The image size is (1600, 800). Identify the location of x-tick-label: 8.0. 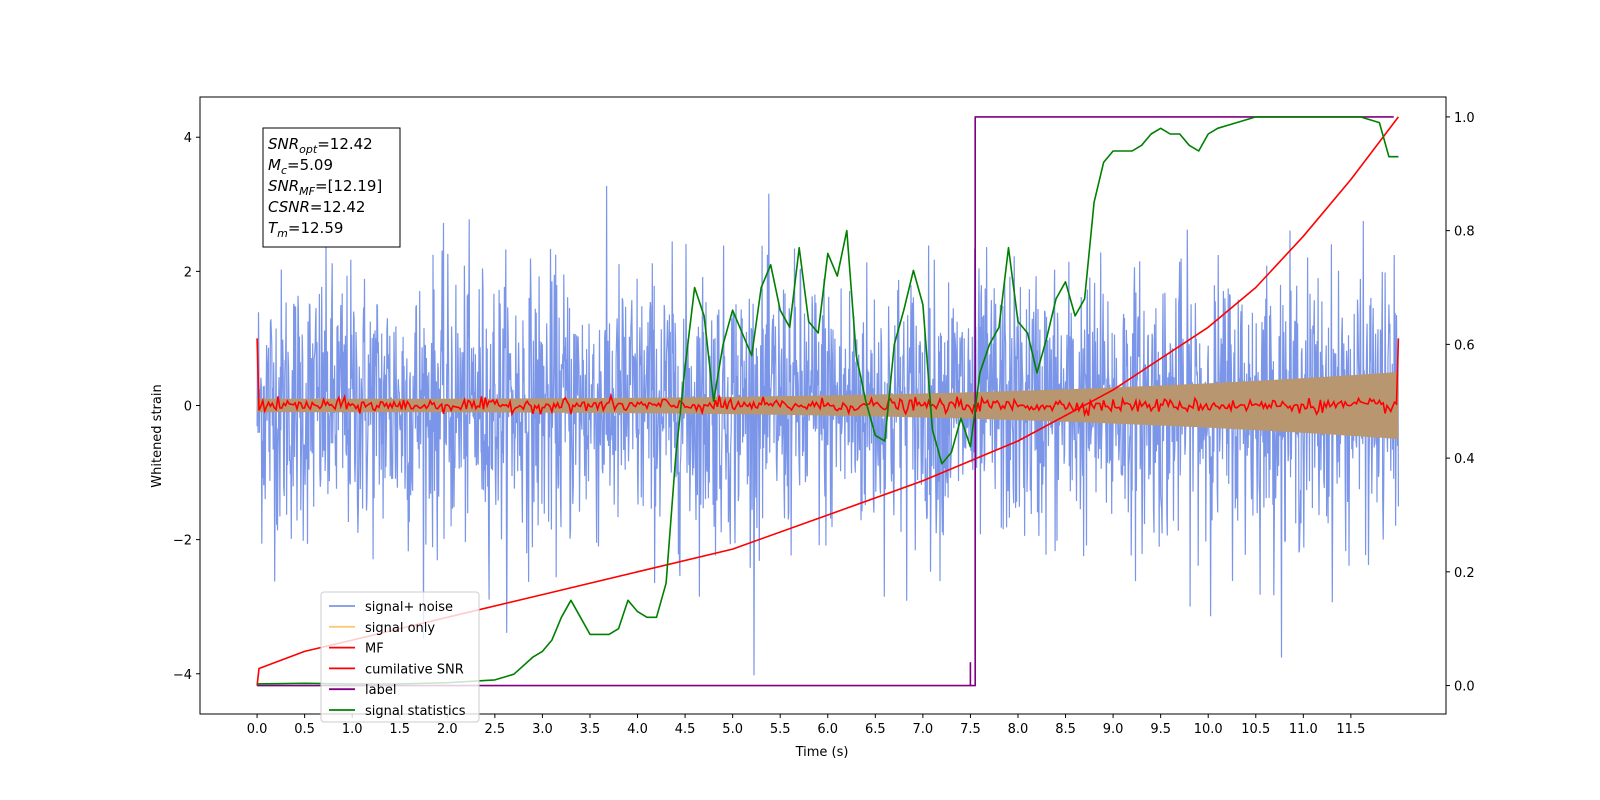
(1018, 729).